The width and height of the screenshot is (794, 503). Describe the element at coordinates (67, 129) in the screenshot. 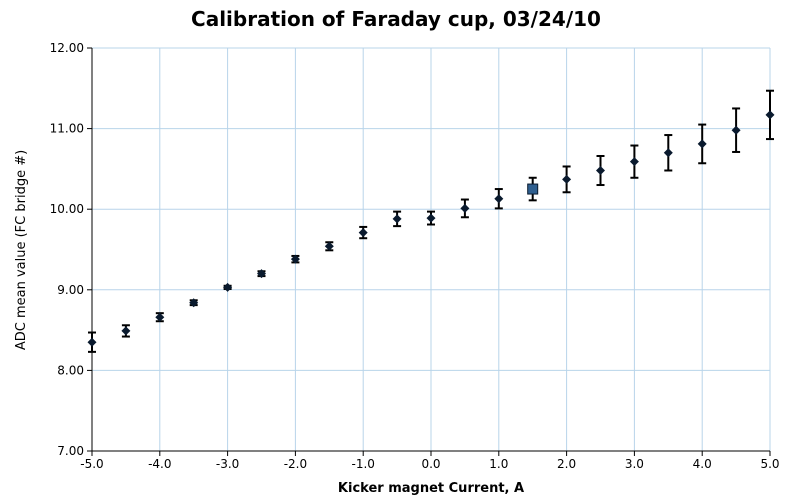

I see `y-tick-label: 11.00` at that location.